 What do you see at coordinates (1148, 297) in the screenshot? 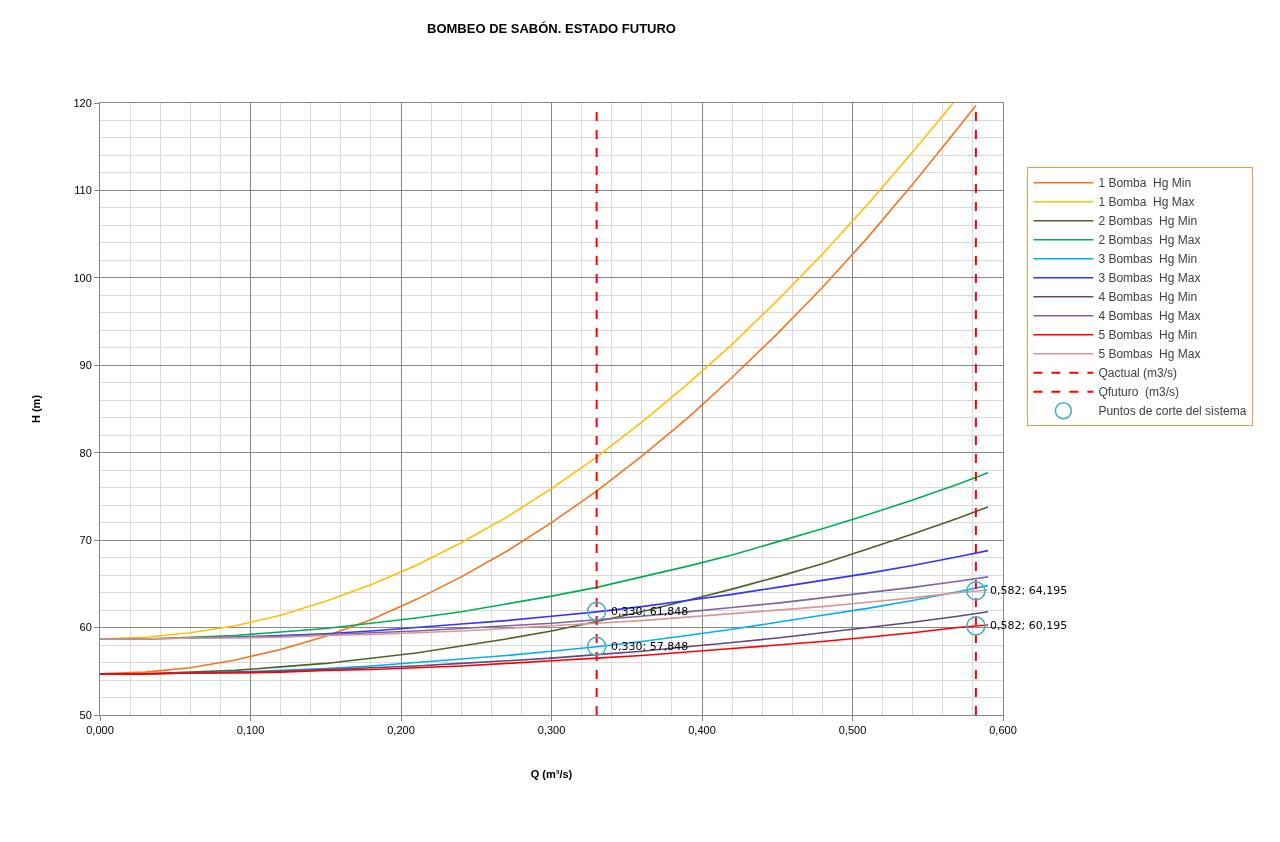
I see `legend-label: 4 Bombas Hg Min` at bounding box center [1148, 297].